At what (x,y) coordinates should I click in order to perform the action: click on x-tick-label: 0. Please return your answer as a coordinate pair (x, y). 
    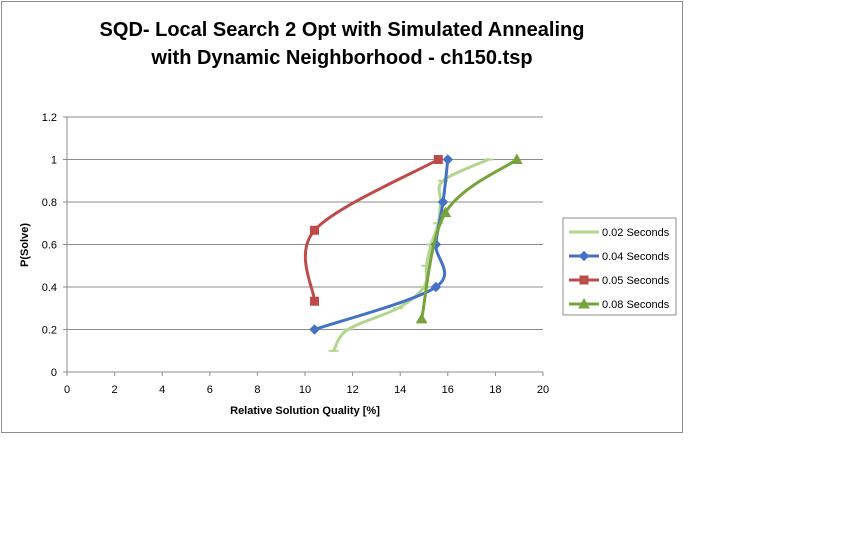
    Looking at the image, I should click on (67, 390).